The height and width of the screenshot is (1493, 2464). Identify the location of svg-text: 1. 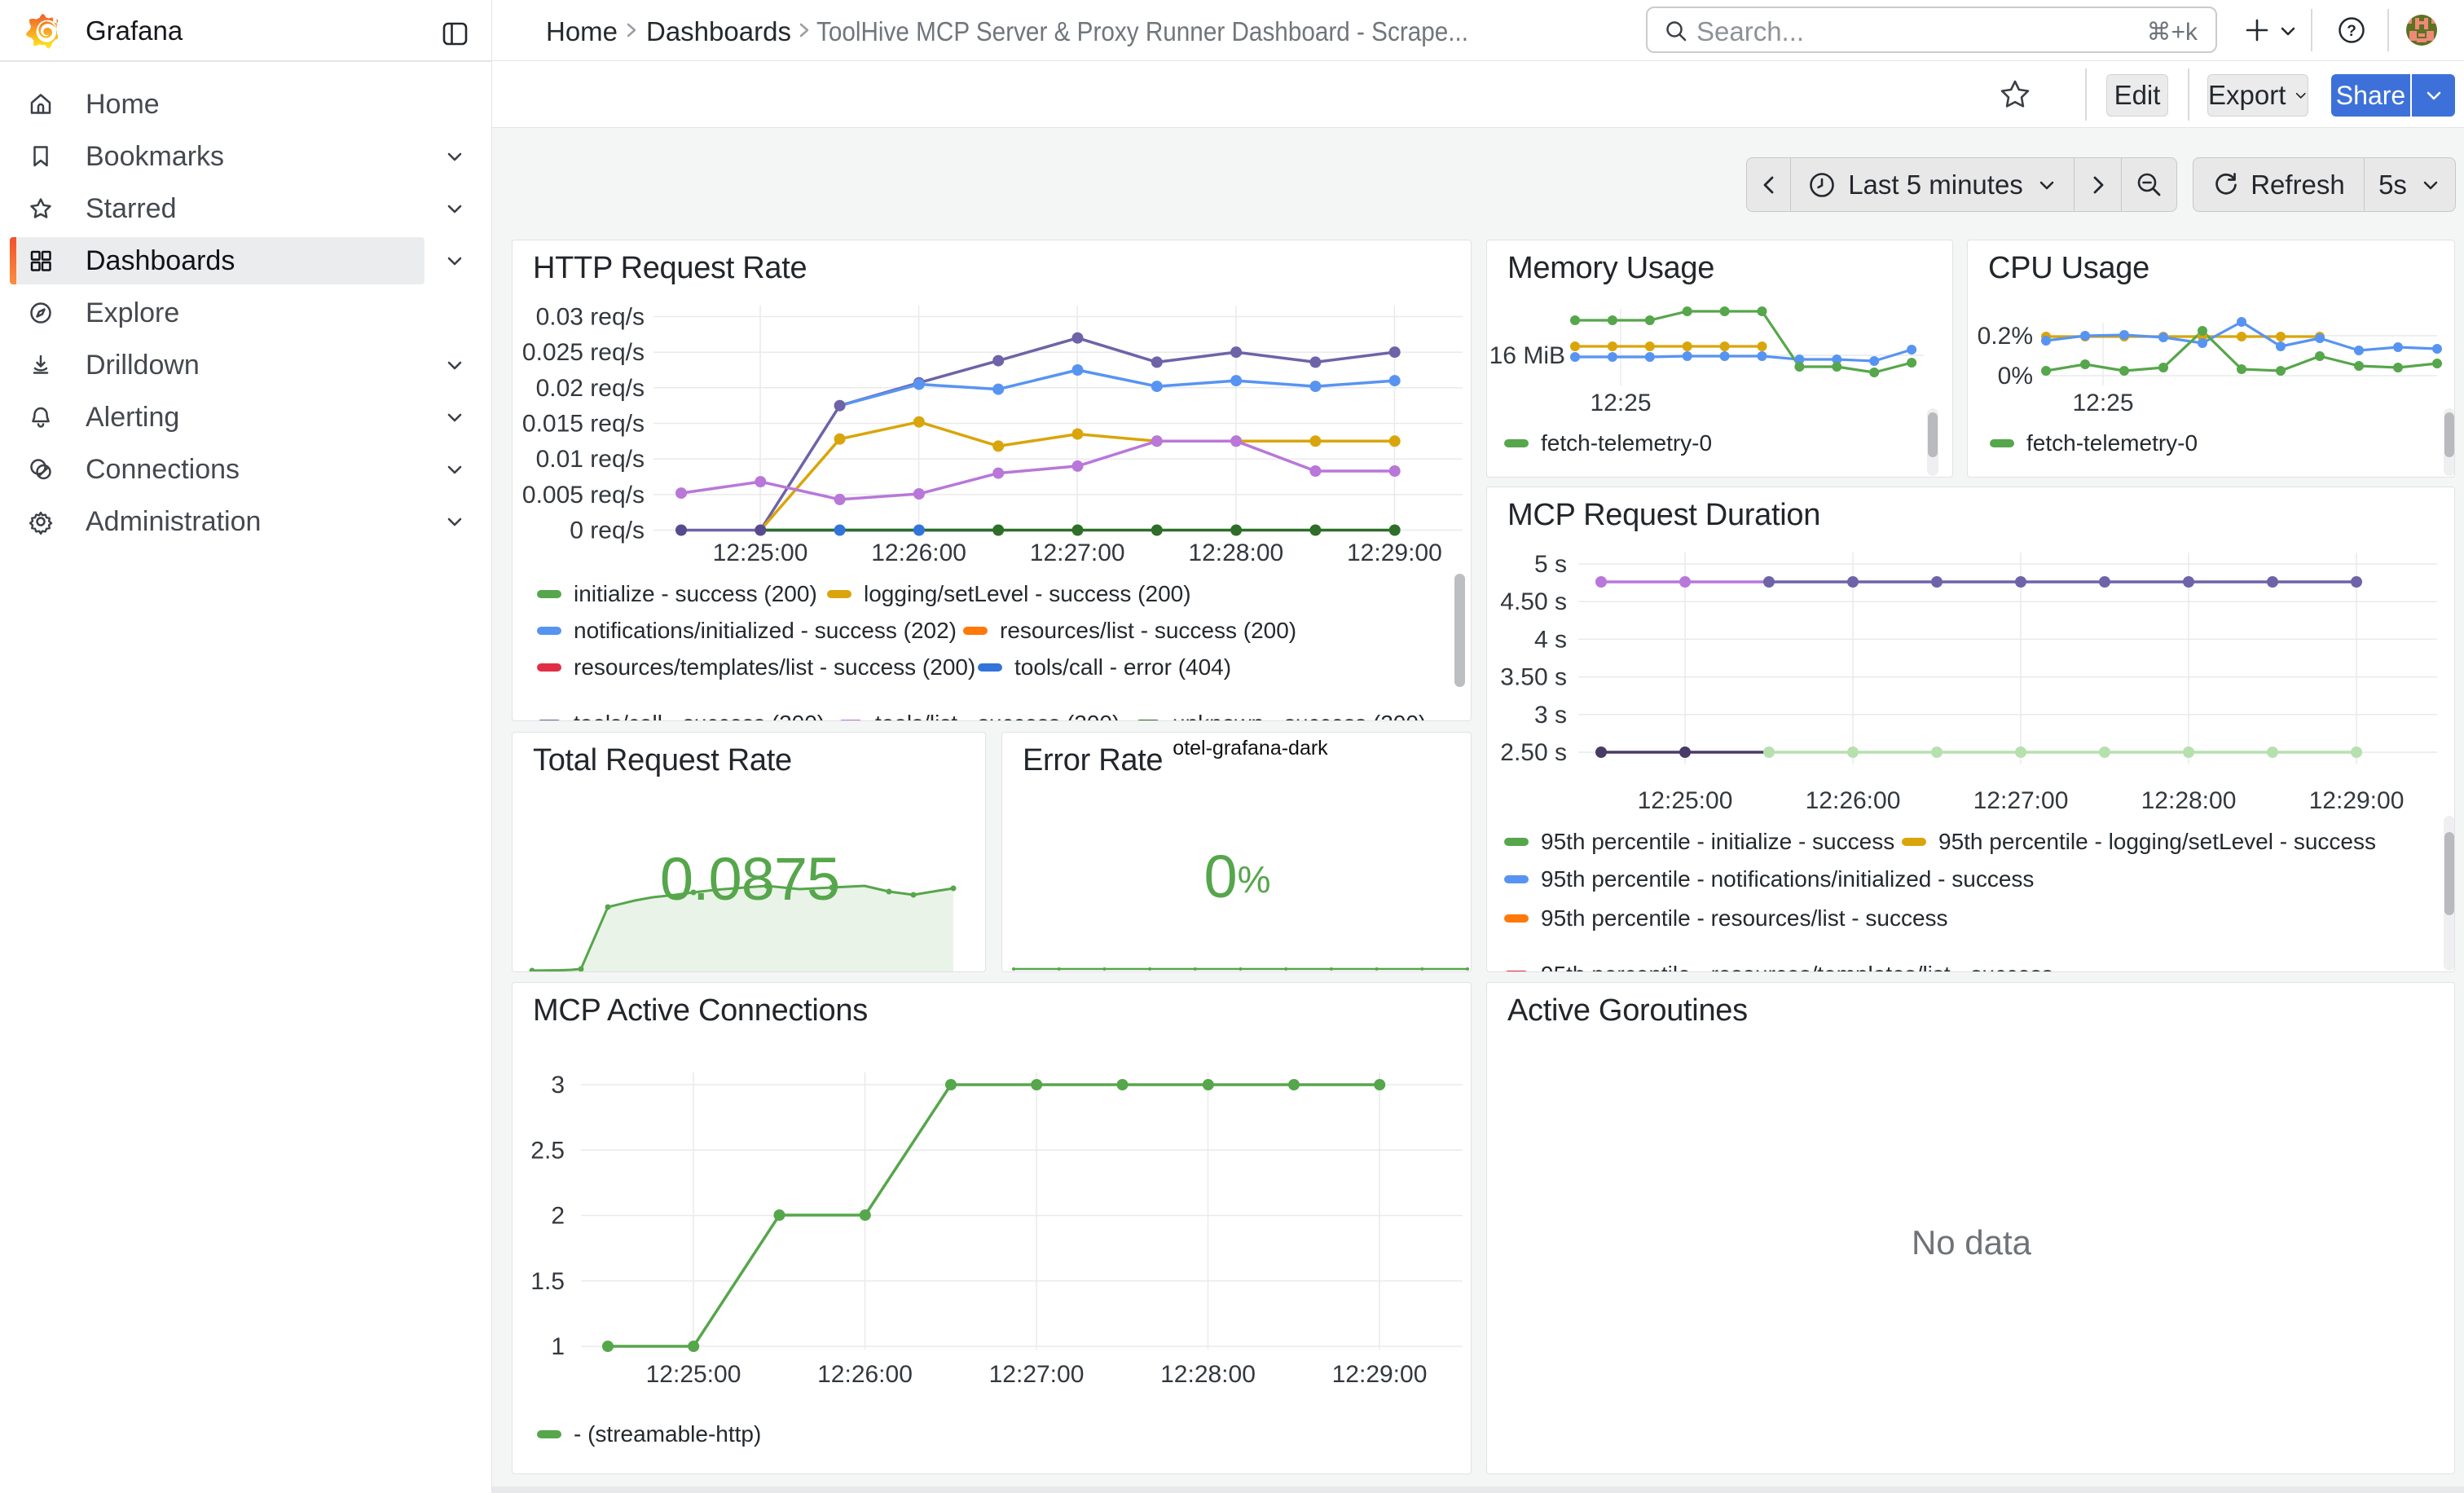
(558, 1346).